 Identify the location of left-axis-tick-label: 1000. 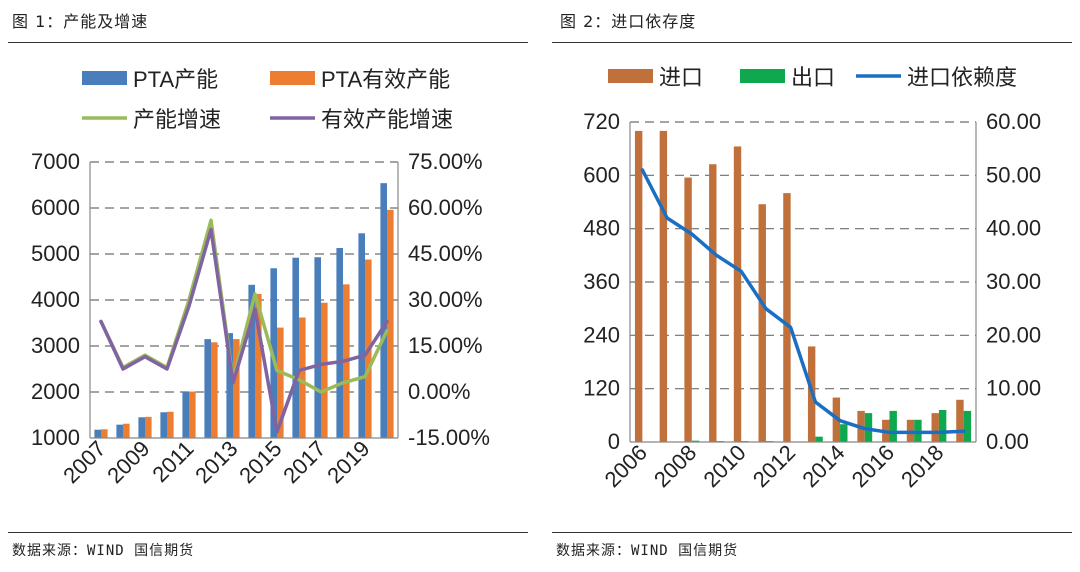
(55, 437).